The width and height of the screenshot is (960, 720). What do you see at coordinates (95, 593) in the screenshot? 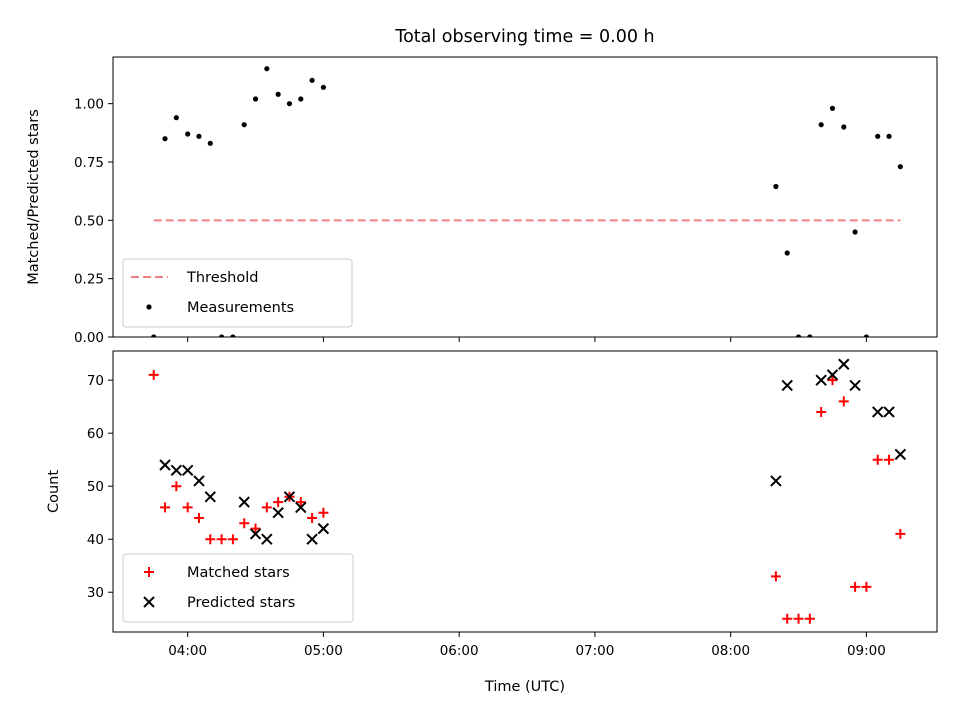
I see `y-tick-label: 30` at bounding box center [95, 593].